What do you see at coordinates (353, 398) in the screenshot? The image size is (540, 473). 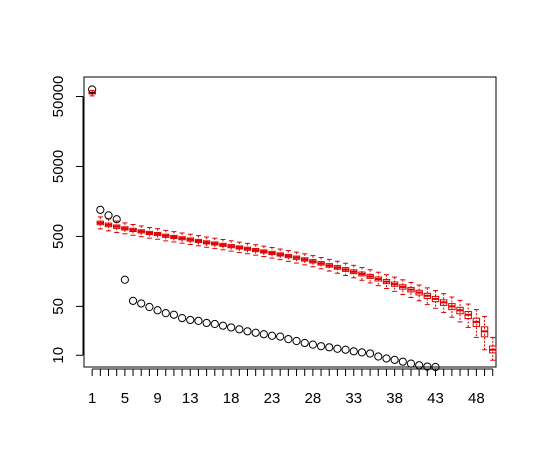 I see `x-tick-label: 33` at bounding box center [353, 398].